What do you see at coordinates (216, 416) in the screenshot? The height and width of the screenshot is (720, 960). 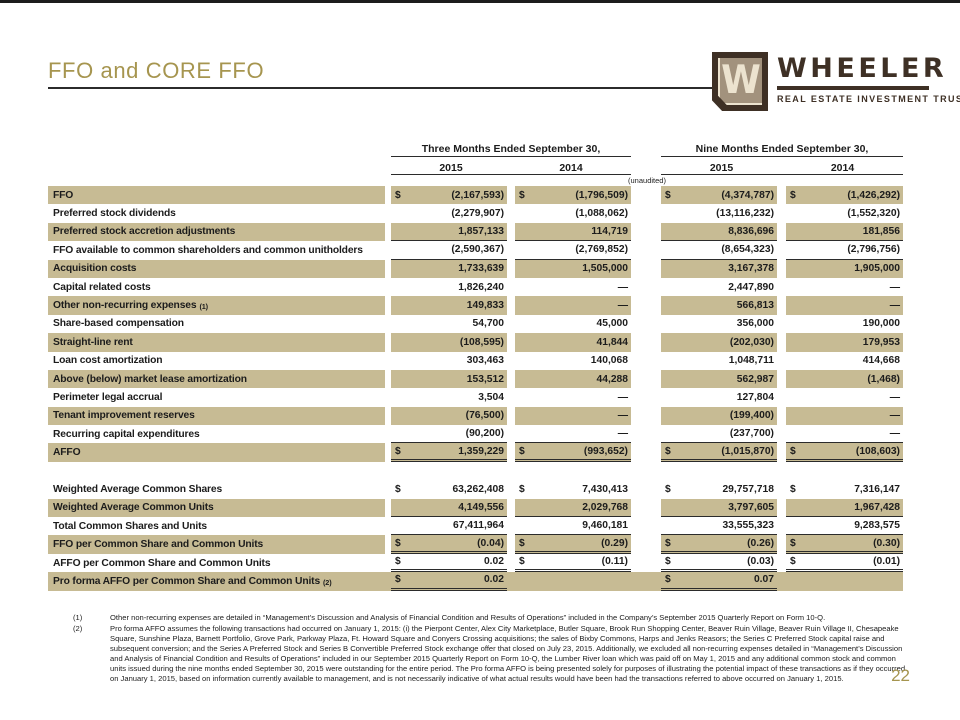 I see `row-label: Tenant improvement reserves` at bounding box center [216, 416].